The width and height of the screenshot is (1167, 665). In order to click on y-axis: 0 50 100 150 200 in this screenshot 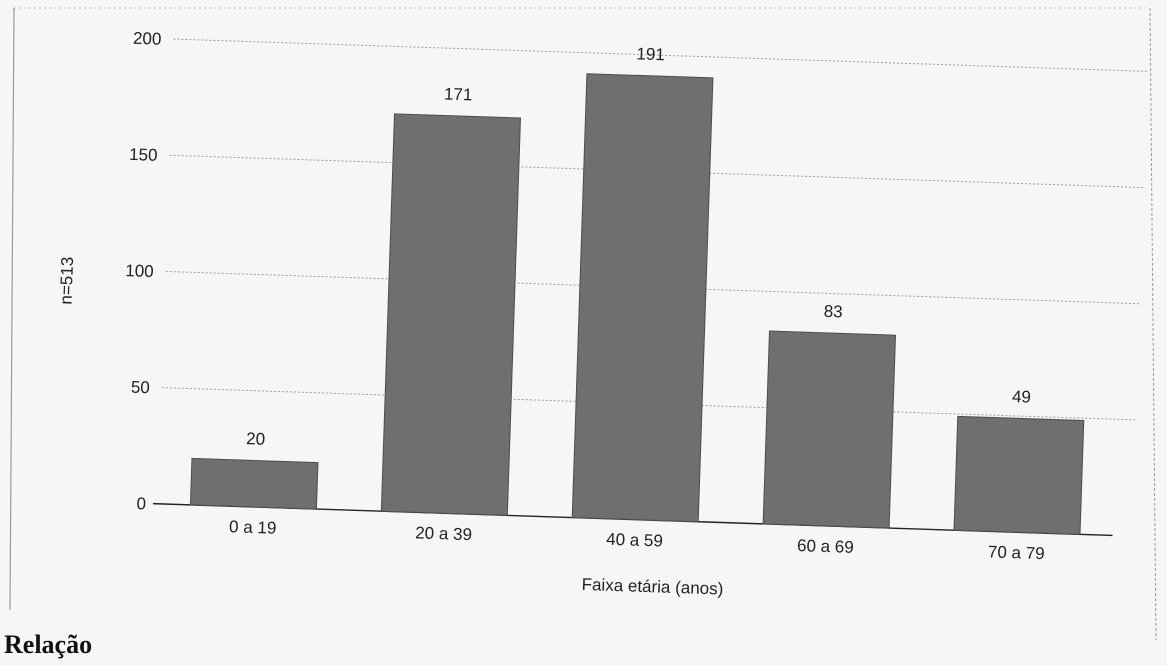, I will do `click(143, 271)`.